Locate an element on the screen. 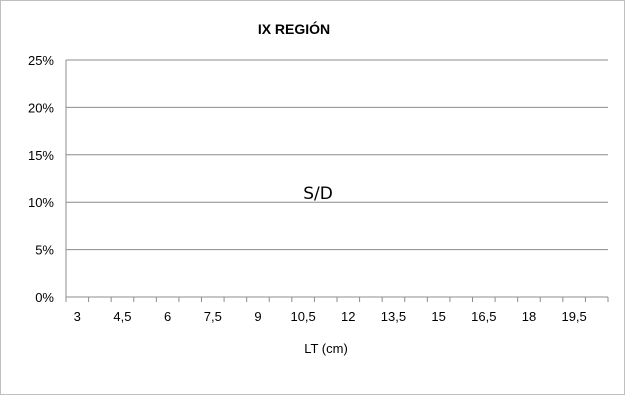 This screenshot has height=397, width=626. y-axis-ticks: 0% 5% 10% 15% 20% 25% is located at coordinates (41, 179).